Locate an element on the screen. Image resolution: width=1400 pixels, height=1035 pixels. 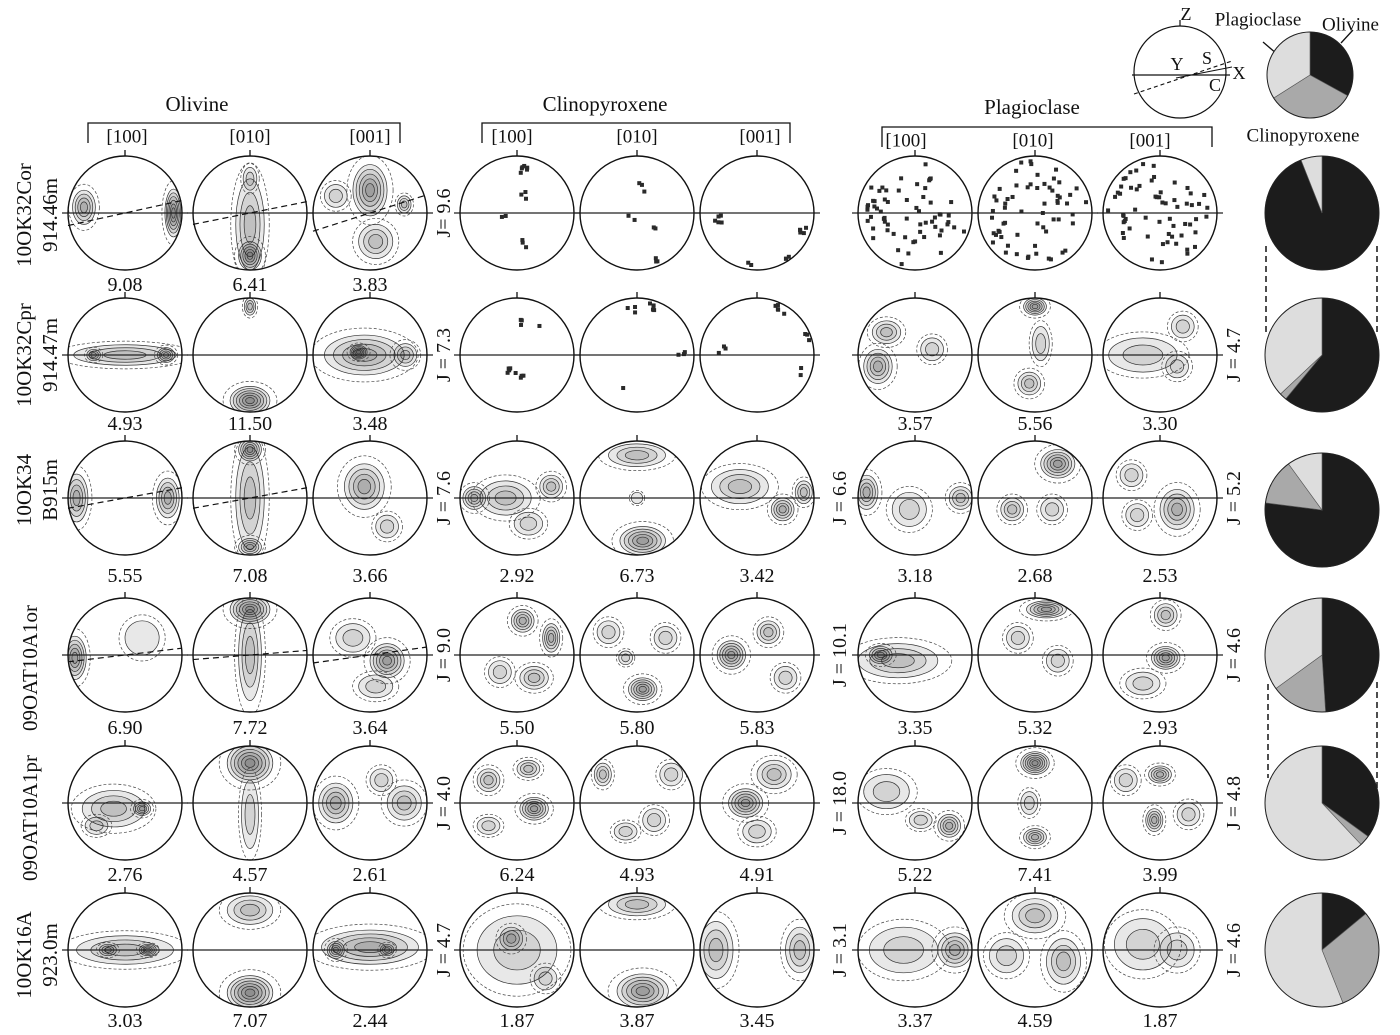
foliation-line is located at coordinates (370, 655).